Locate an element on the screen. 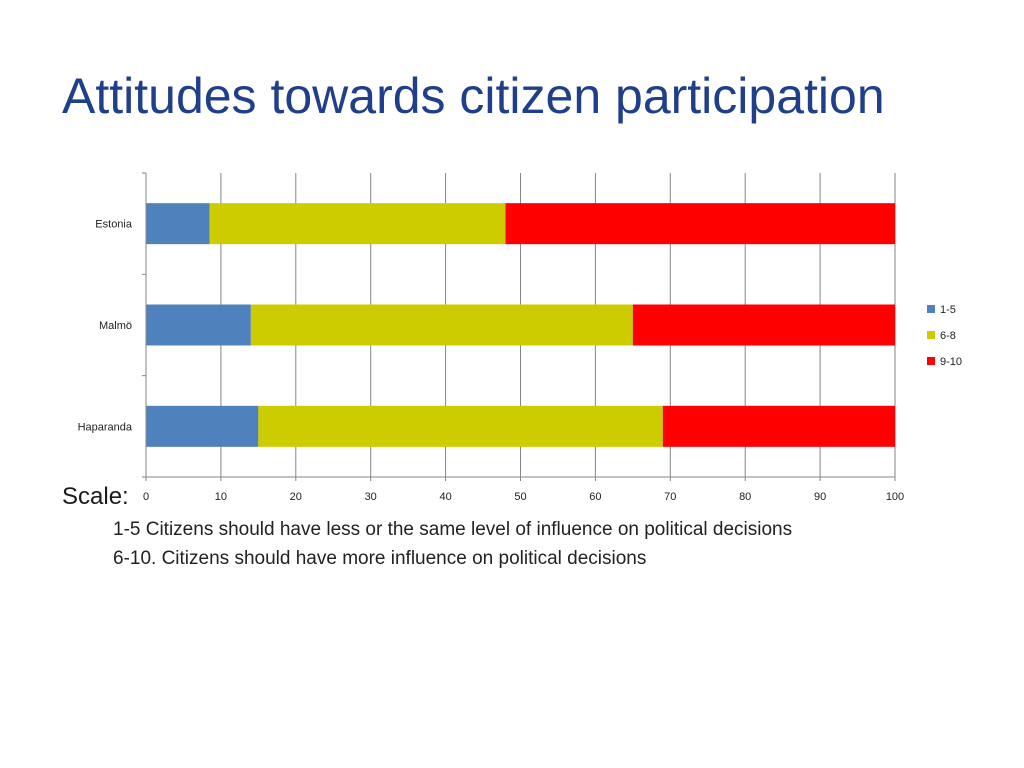 This screenshot has height=768, width=1024. category-label: Estonia is located at coordinates (114, 225).